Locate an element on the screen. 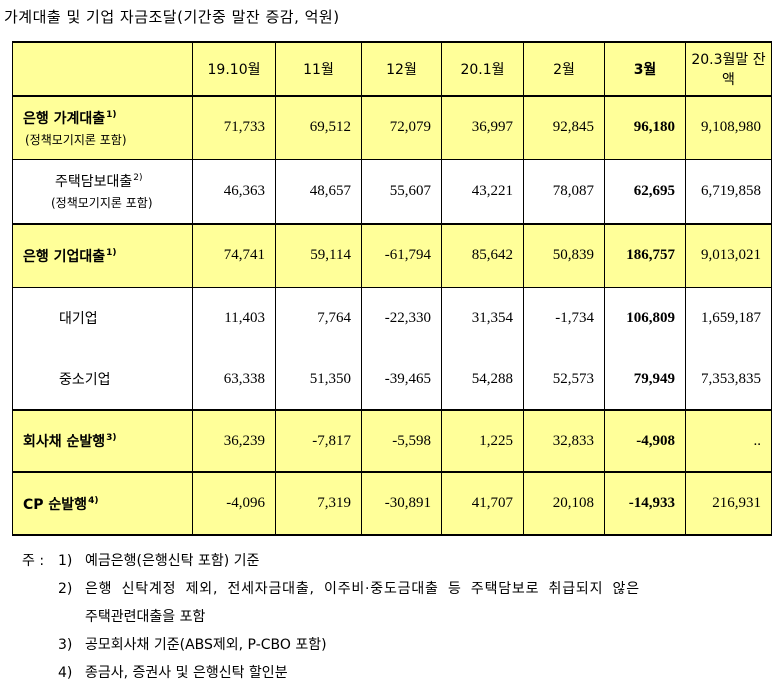 This screenshot has width=775, height=687. table-cell: 92,845 is located at coordinates (564, 127).